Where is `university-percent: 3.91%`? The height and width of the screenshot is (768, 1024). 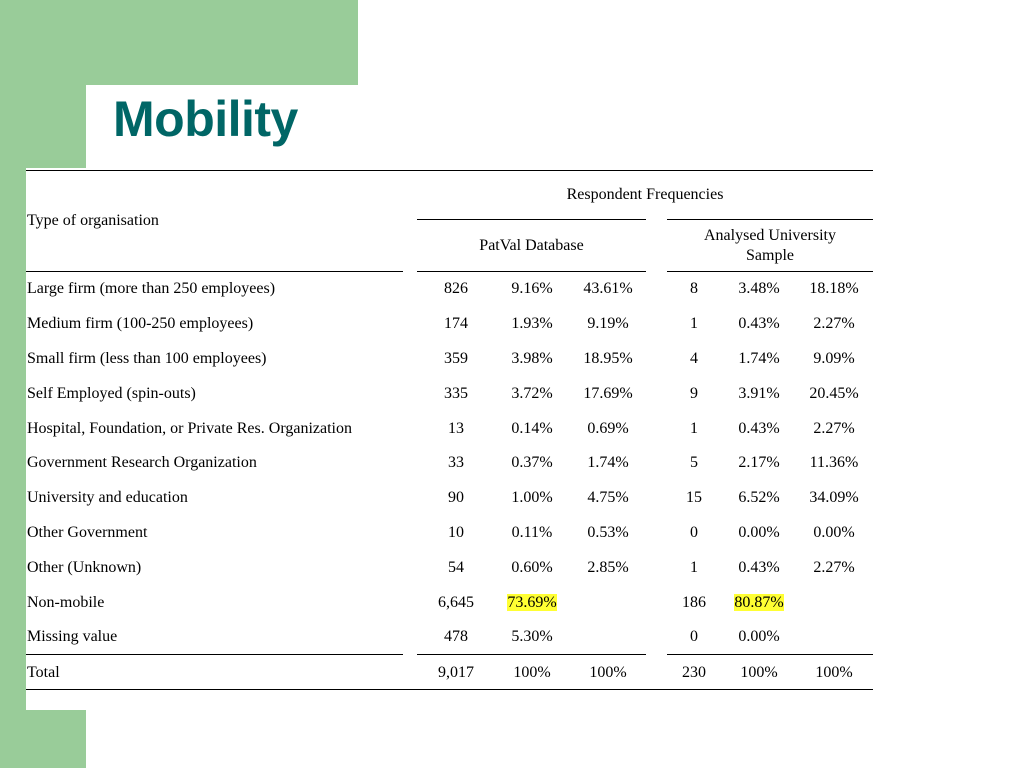 university-percent: 3.91% is located at coordinates (759, 393).